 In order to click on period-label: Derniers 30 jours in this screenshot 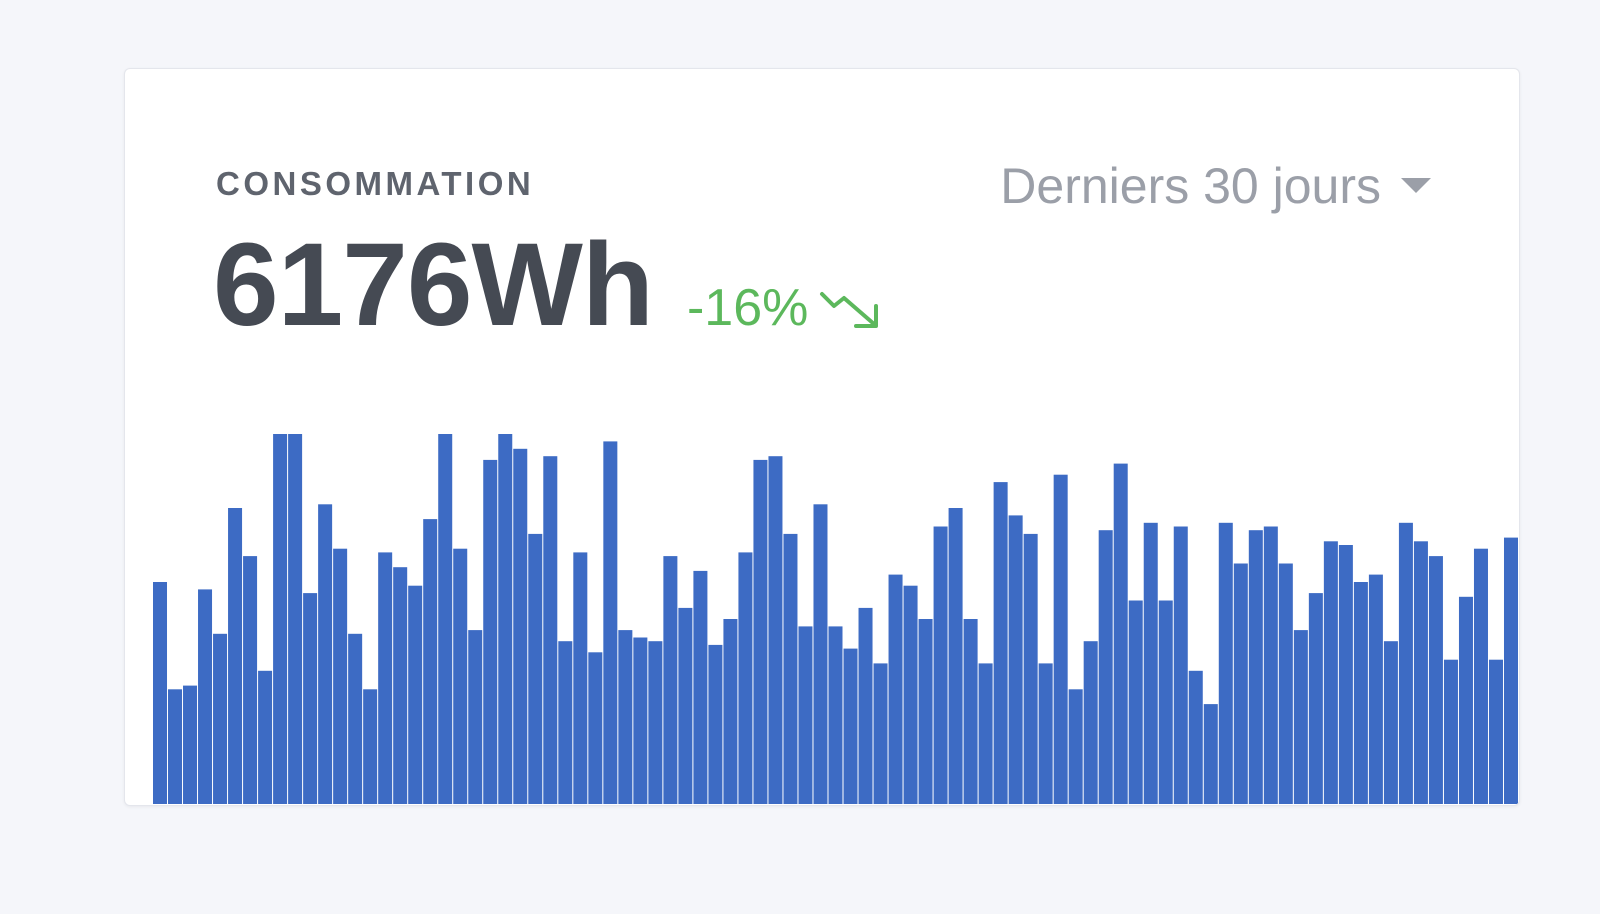, I will do `click(1190, 186)`.